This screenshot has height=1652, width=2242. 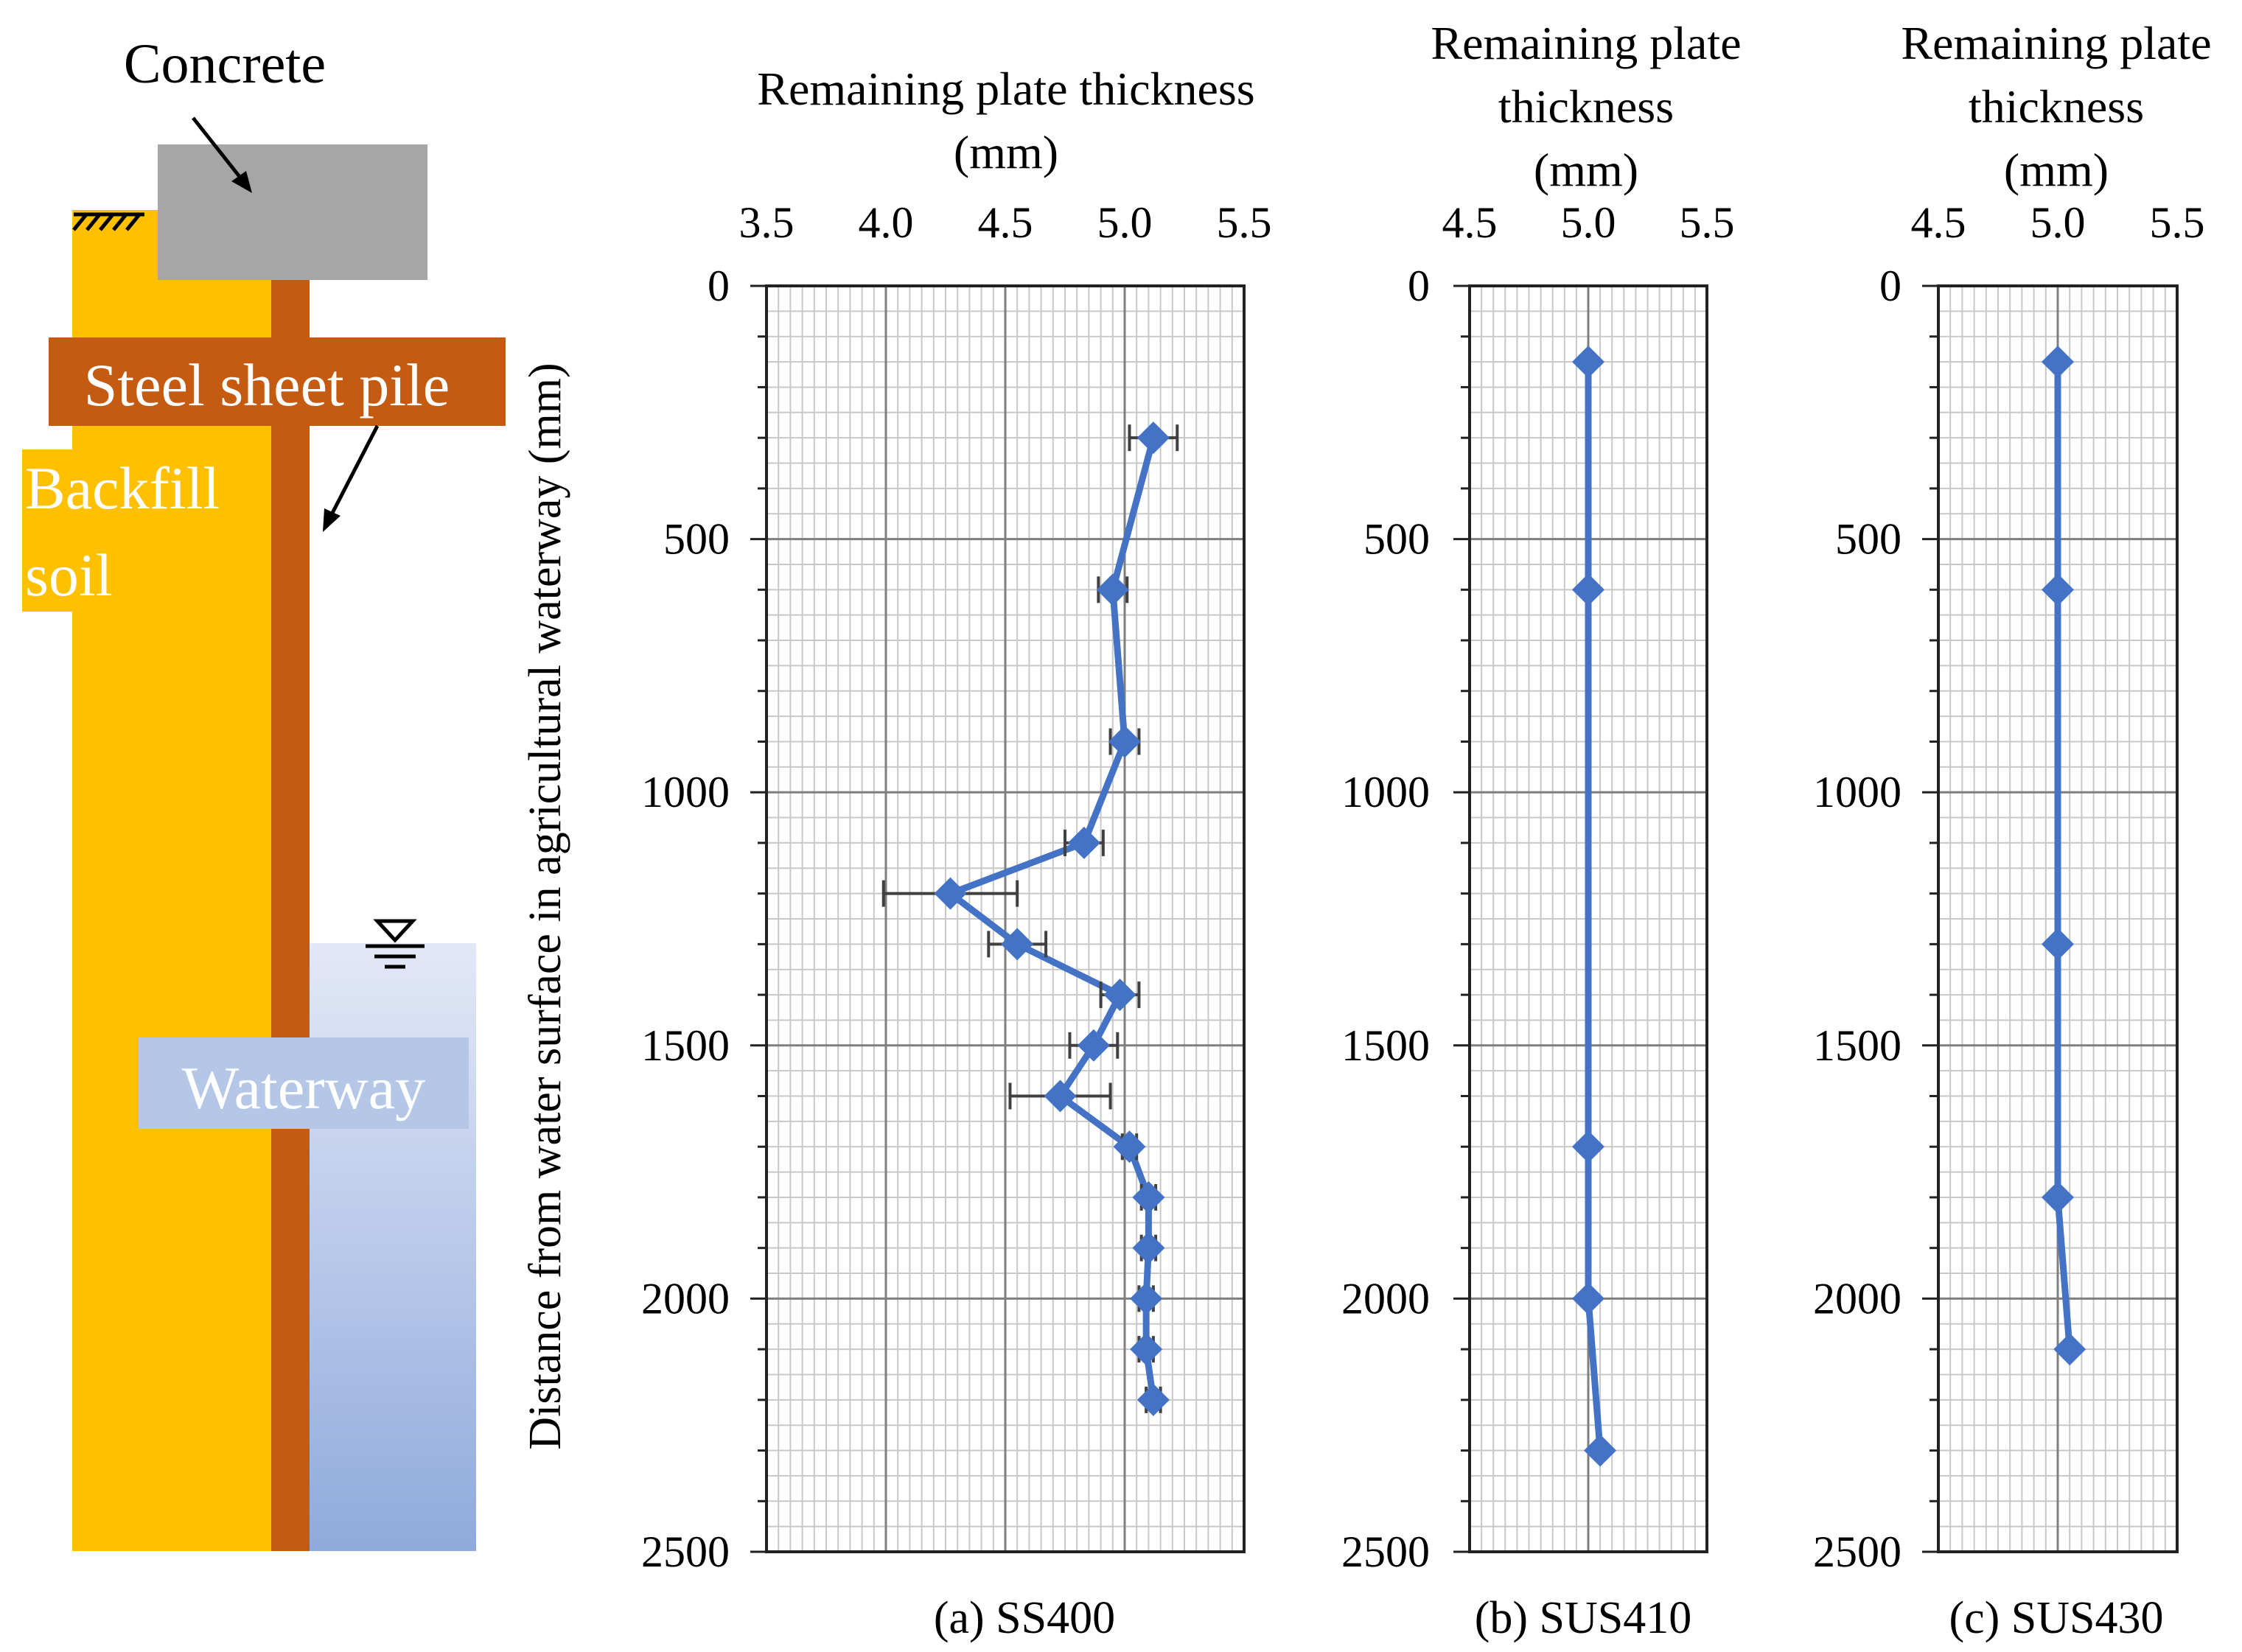 I want to click on panel-caption: (c) SUS430, so click(x=2056, y=1618).